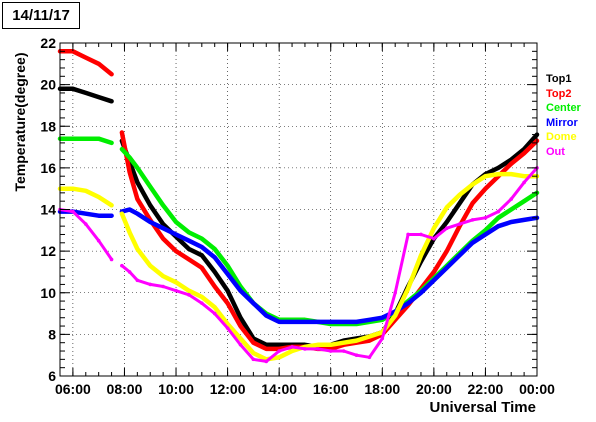 The image size is (596, 422). I want to click on x-tick-label: 12:00, so click(228, 389).